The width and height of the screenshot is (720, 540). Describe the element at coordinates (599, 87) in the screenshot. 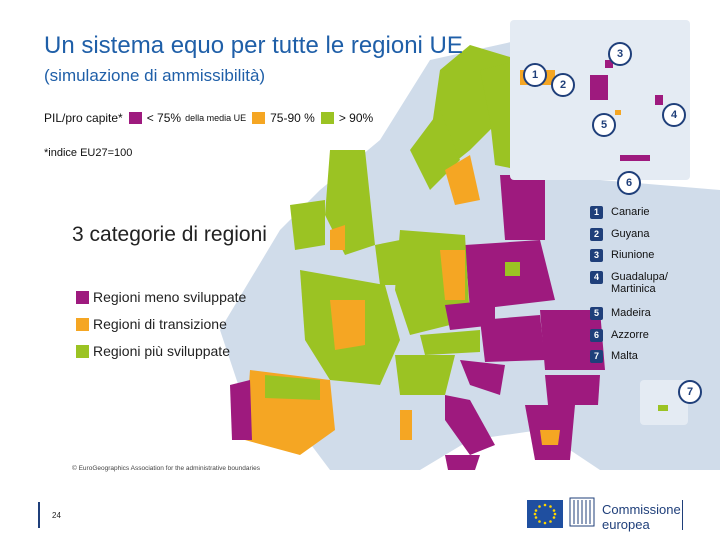

I see `inset-guyana` at that location.